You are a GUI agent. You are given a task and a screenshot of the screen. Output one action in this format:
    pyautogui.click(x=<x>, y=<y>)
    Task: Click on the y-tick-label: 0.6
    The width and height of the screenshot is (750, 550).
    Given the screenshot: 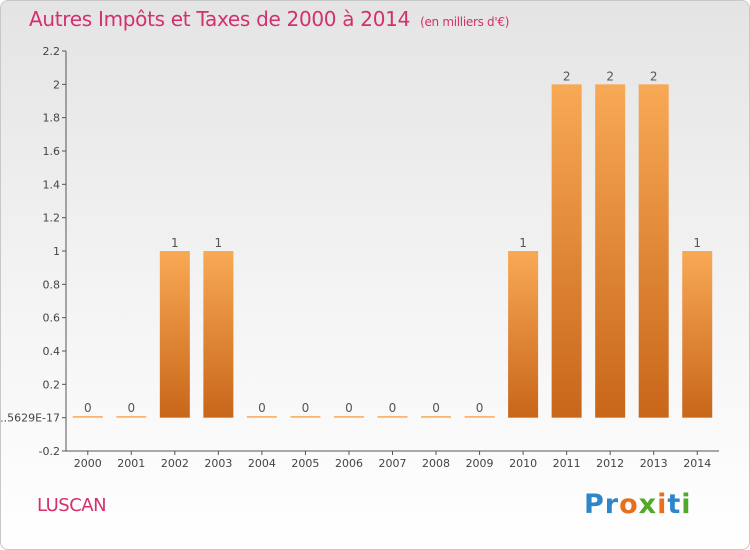 What is the action you would take?
    pyautogui.click(x=52, y=318)
    